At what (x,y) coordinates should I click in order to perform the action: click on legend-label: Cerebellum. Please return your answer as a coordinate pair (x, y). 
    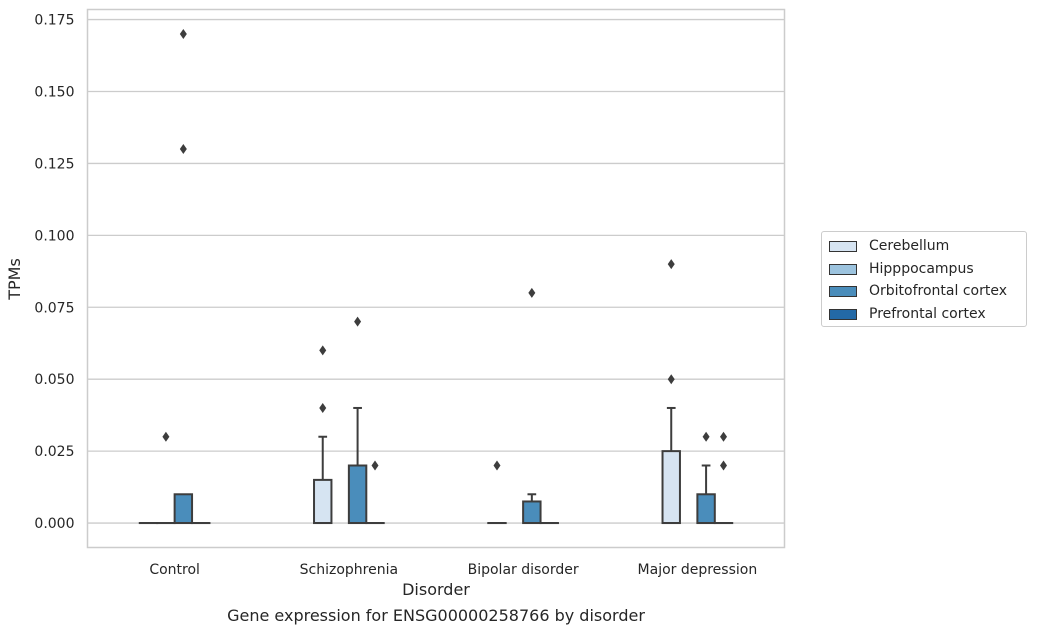
    Looking at the image, I should click on (909, 246).